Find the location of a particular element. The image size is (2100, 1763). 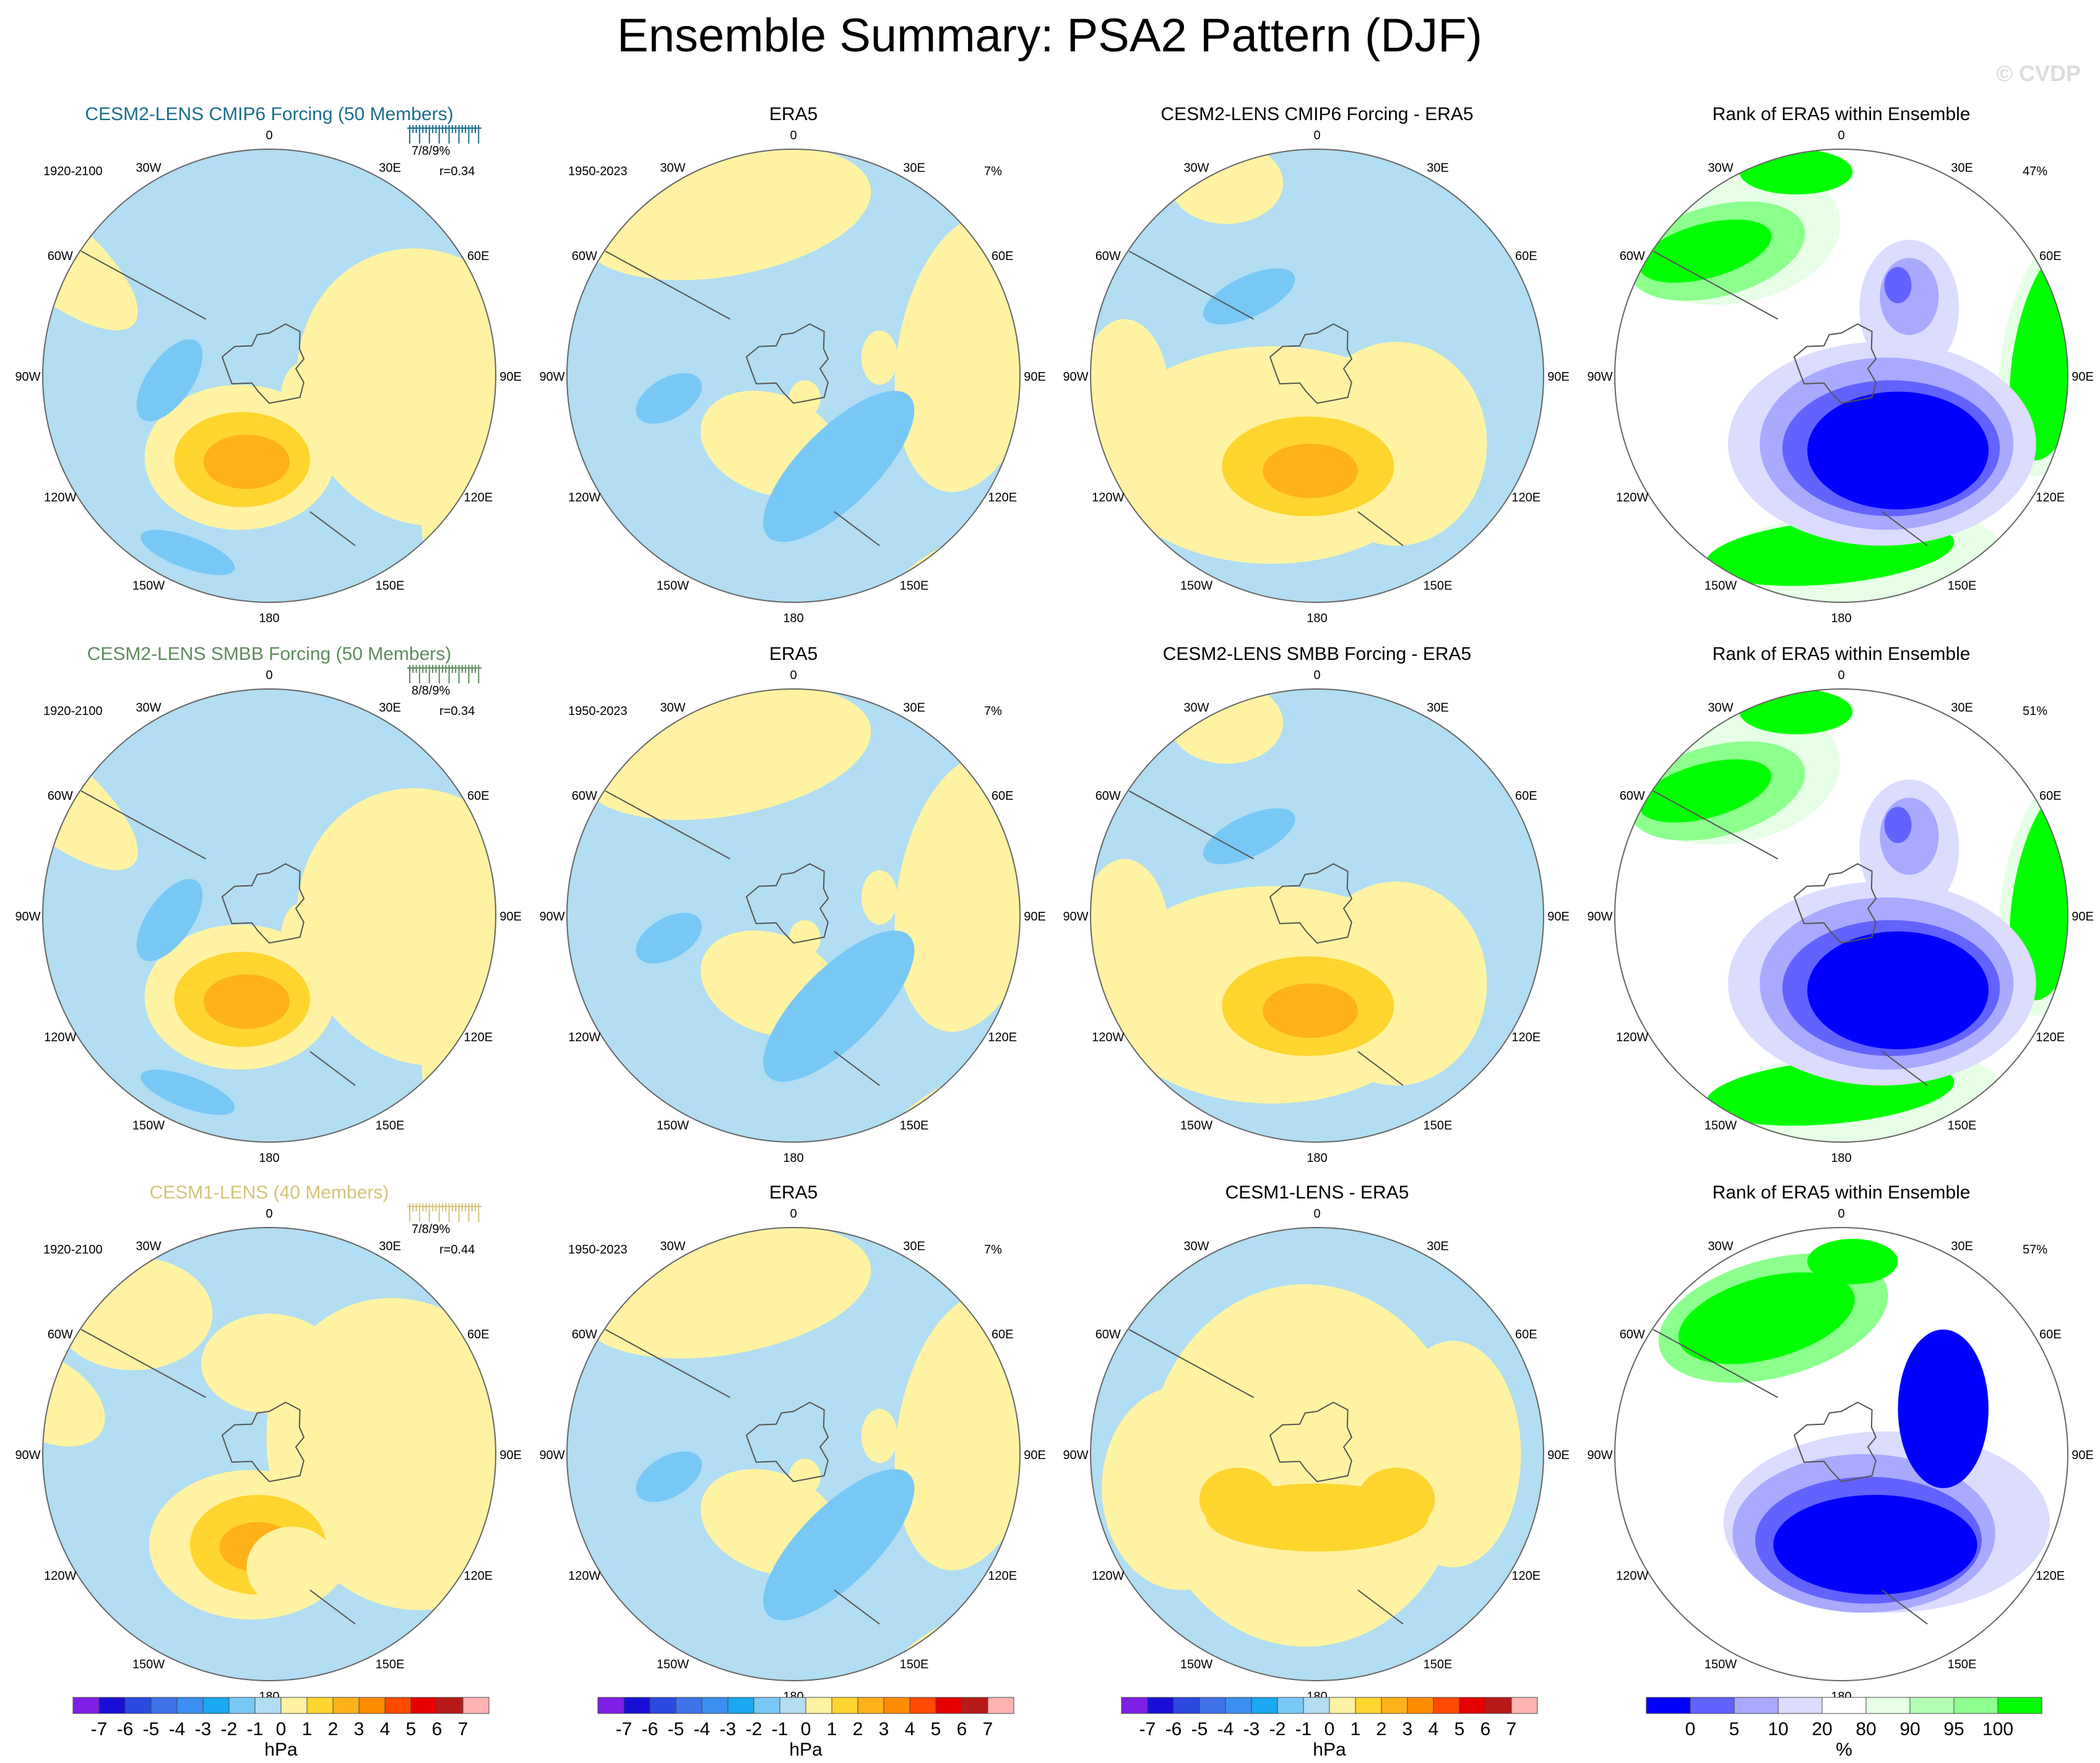

diff-map-row1: 0 30E 60E 90E 120E 150E 180 150W 120W 90W 60W 30W is located at coordinates (1316, 377).